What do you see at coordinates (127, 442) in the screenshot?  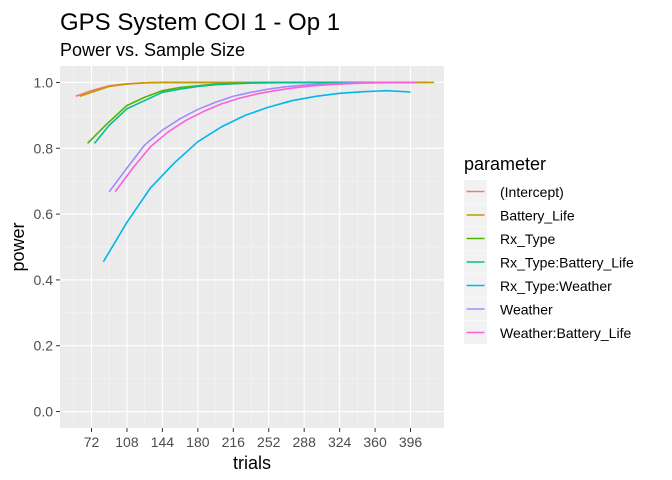 I see `x-tick-label: 108` at bounding box center [127, 442].